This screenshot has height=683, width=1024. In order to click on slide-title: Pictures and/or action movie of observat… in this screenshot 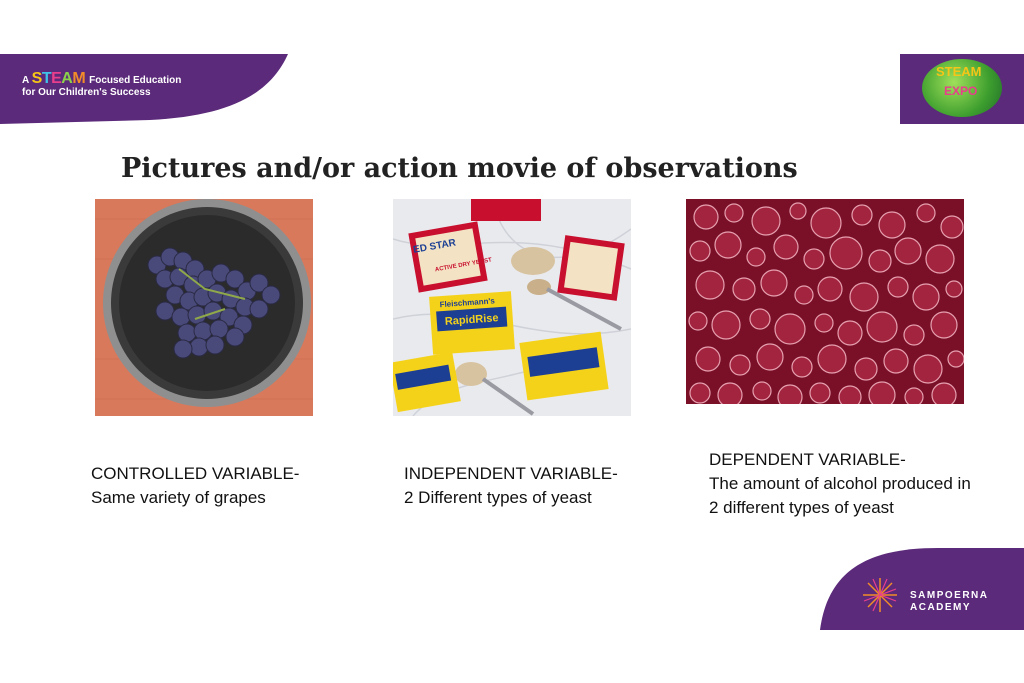, I will do `click(459, 168)`.